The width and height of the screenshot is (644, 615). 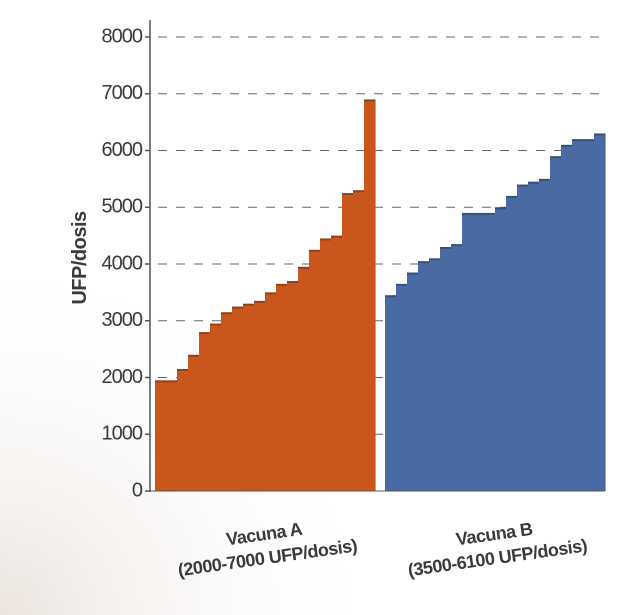 I want to click on y-tick-label: 0, so click(x=137, y=490).